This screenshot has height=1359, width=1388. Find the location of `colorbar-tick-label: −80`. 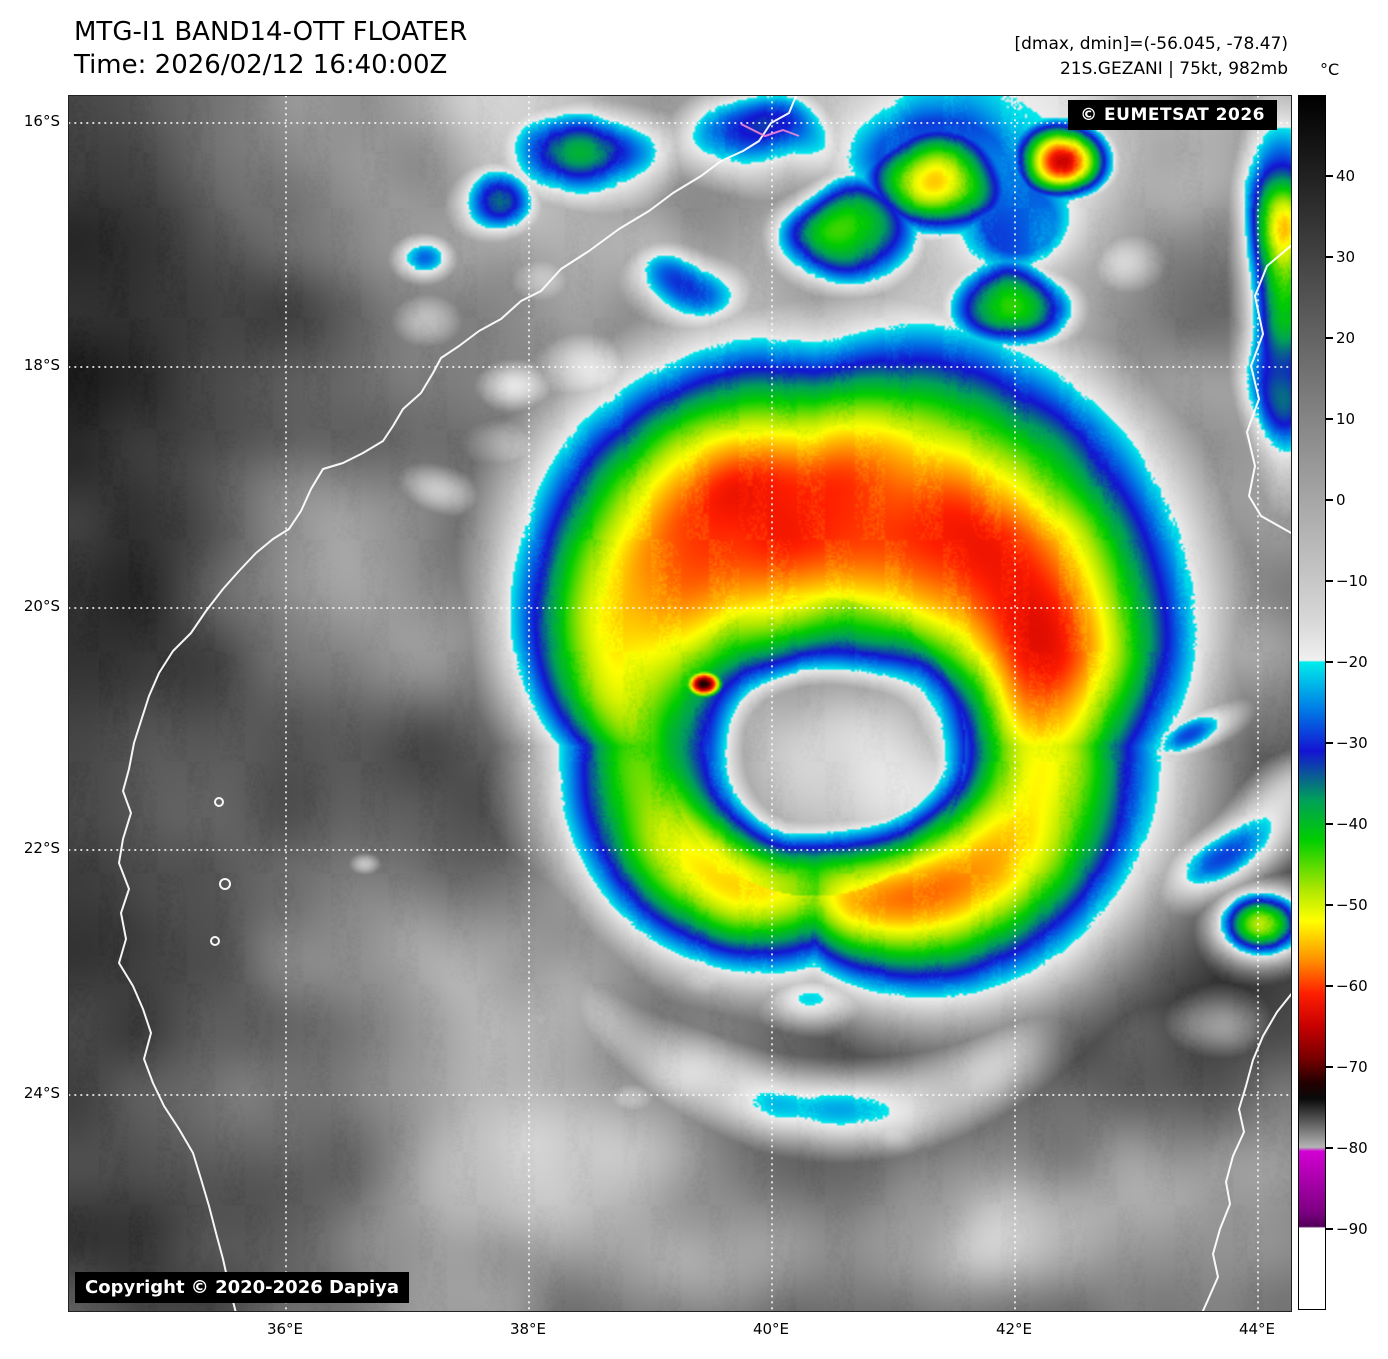

colorbar-tick-label: −80 is located at coordinates (1352, 1148).